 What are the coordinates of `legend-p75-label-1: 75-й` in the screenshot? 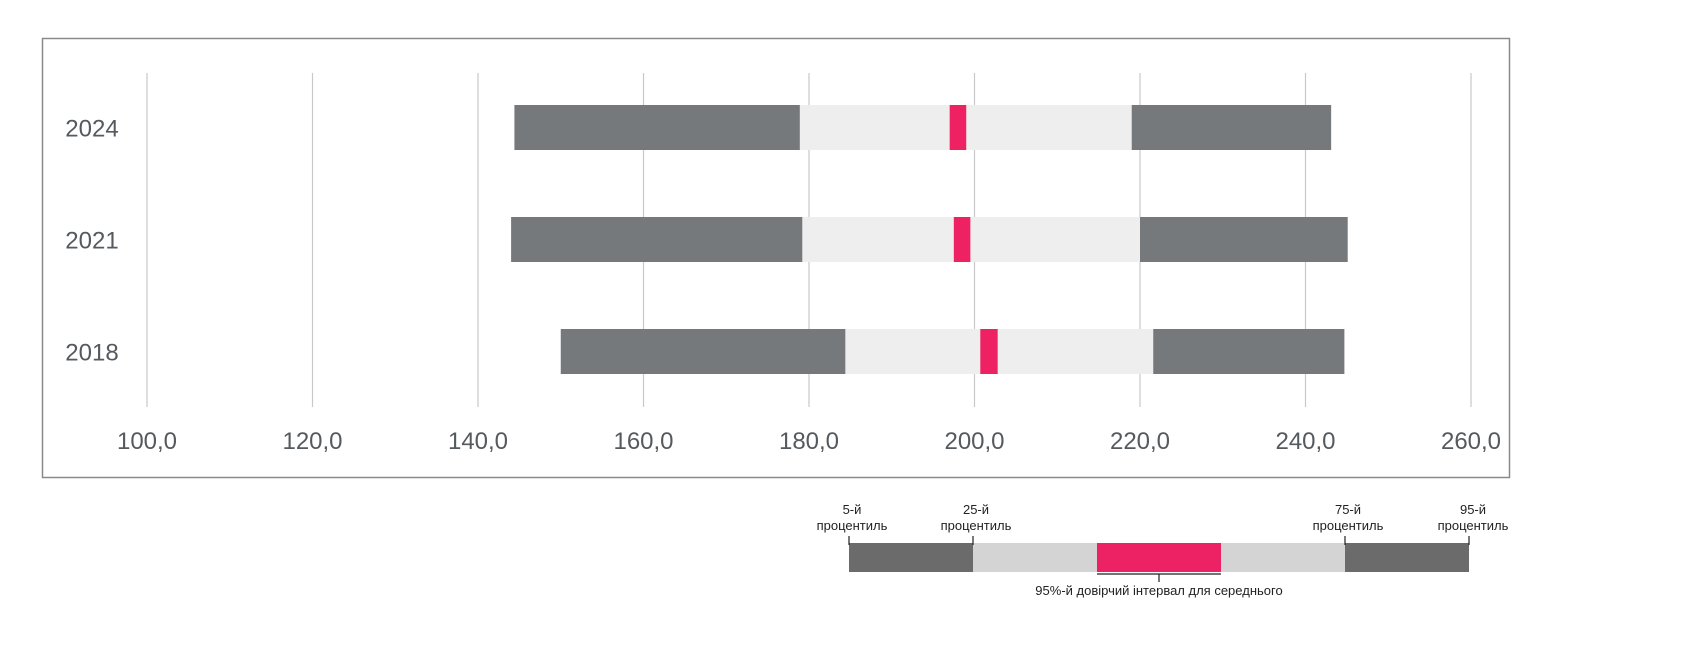 It's located at (1348, 509).